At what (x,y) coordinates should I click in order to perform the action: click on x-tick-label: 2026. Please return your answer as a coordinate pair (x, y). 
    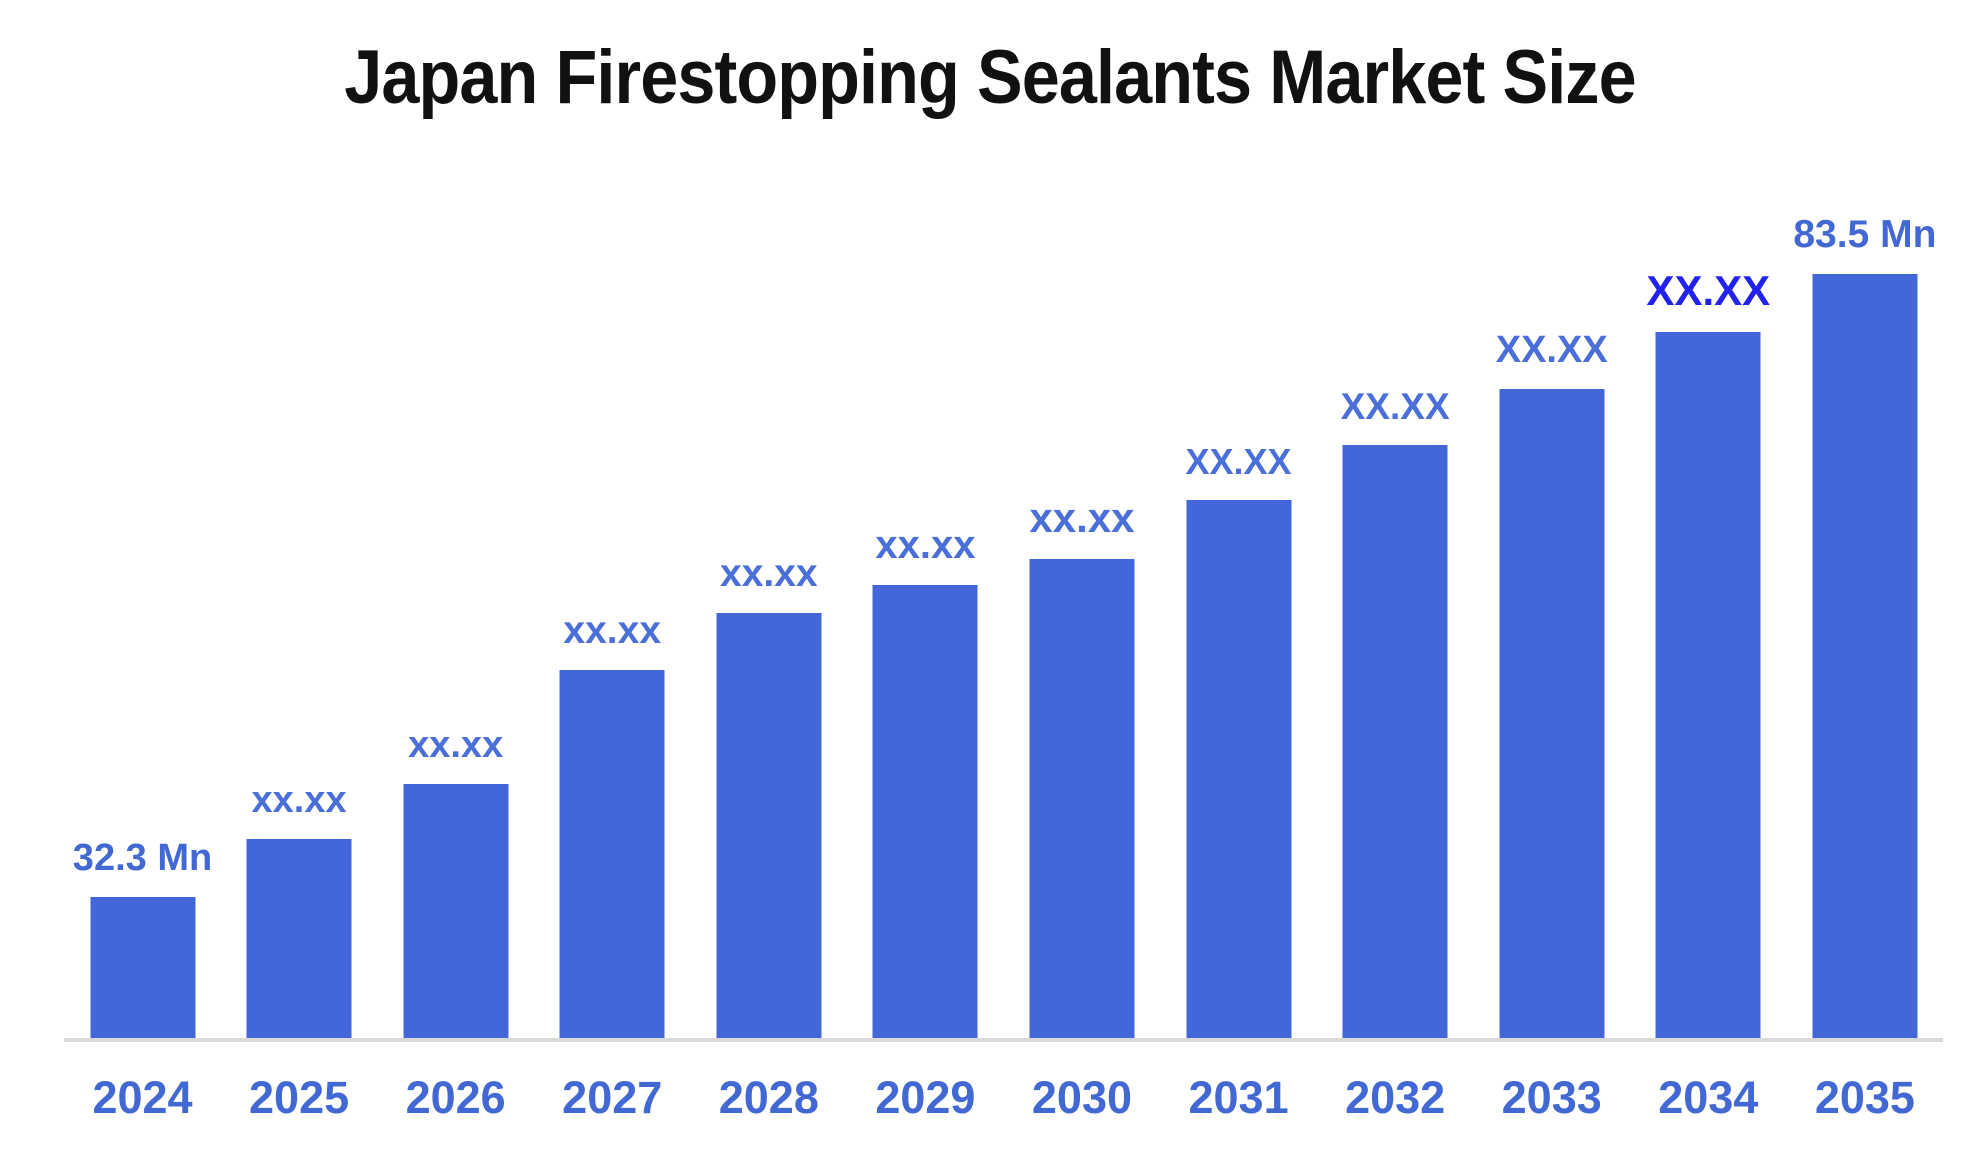
    Looking at the image, I should click on (455, 1097).